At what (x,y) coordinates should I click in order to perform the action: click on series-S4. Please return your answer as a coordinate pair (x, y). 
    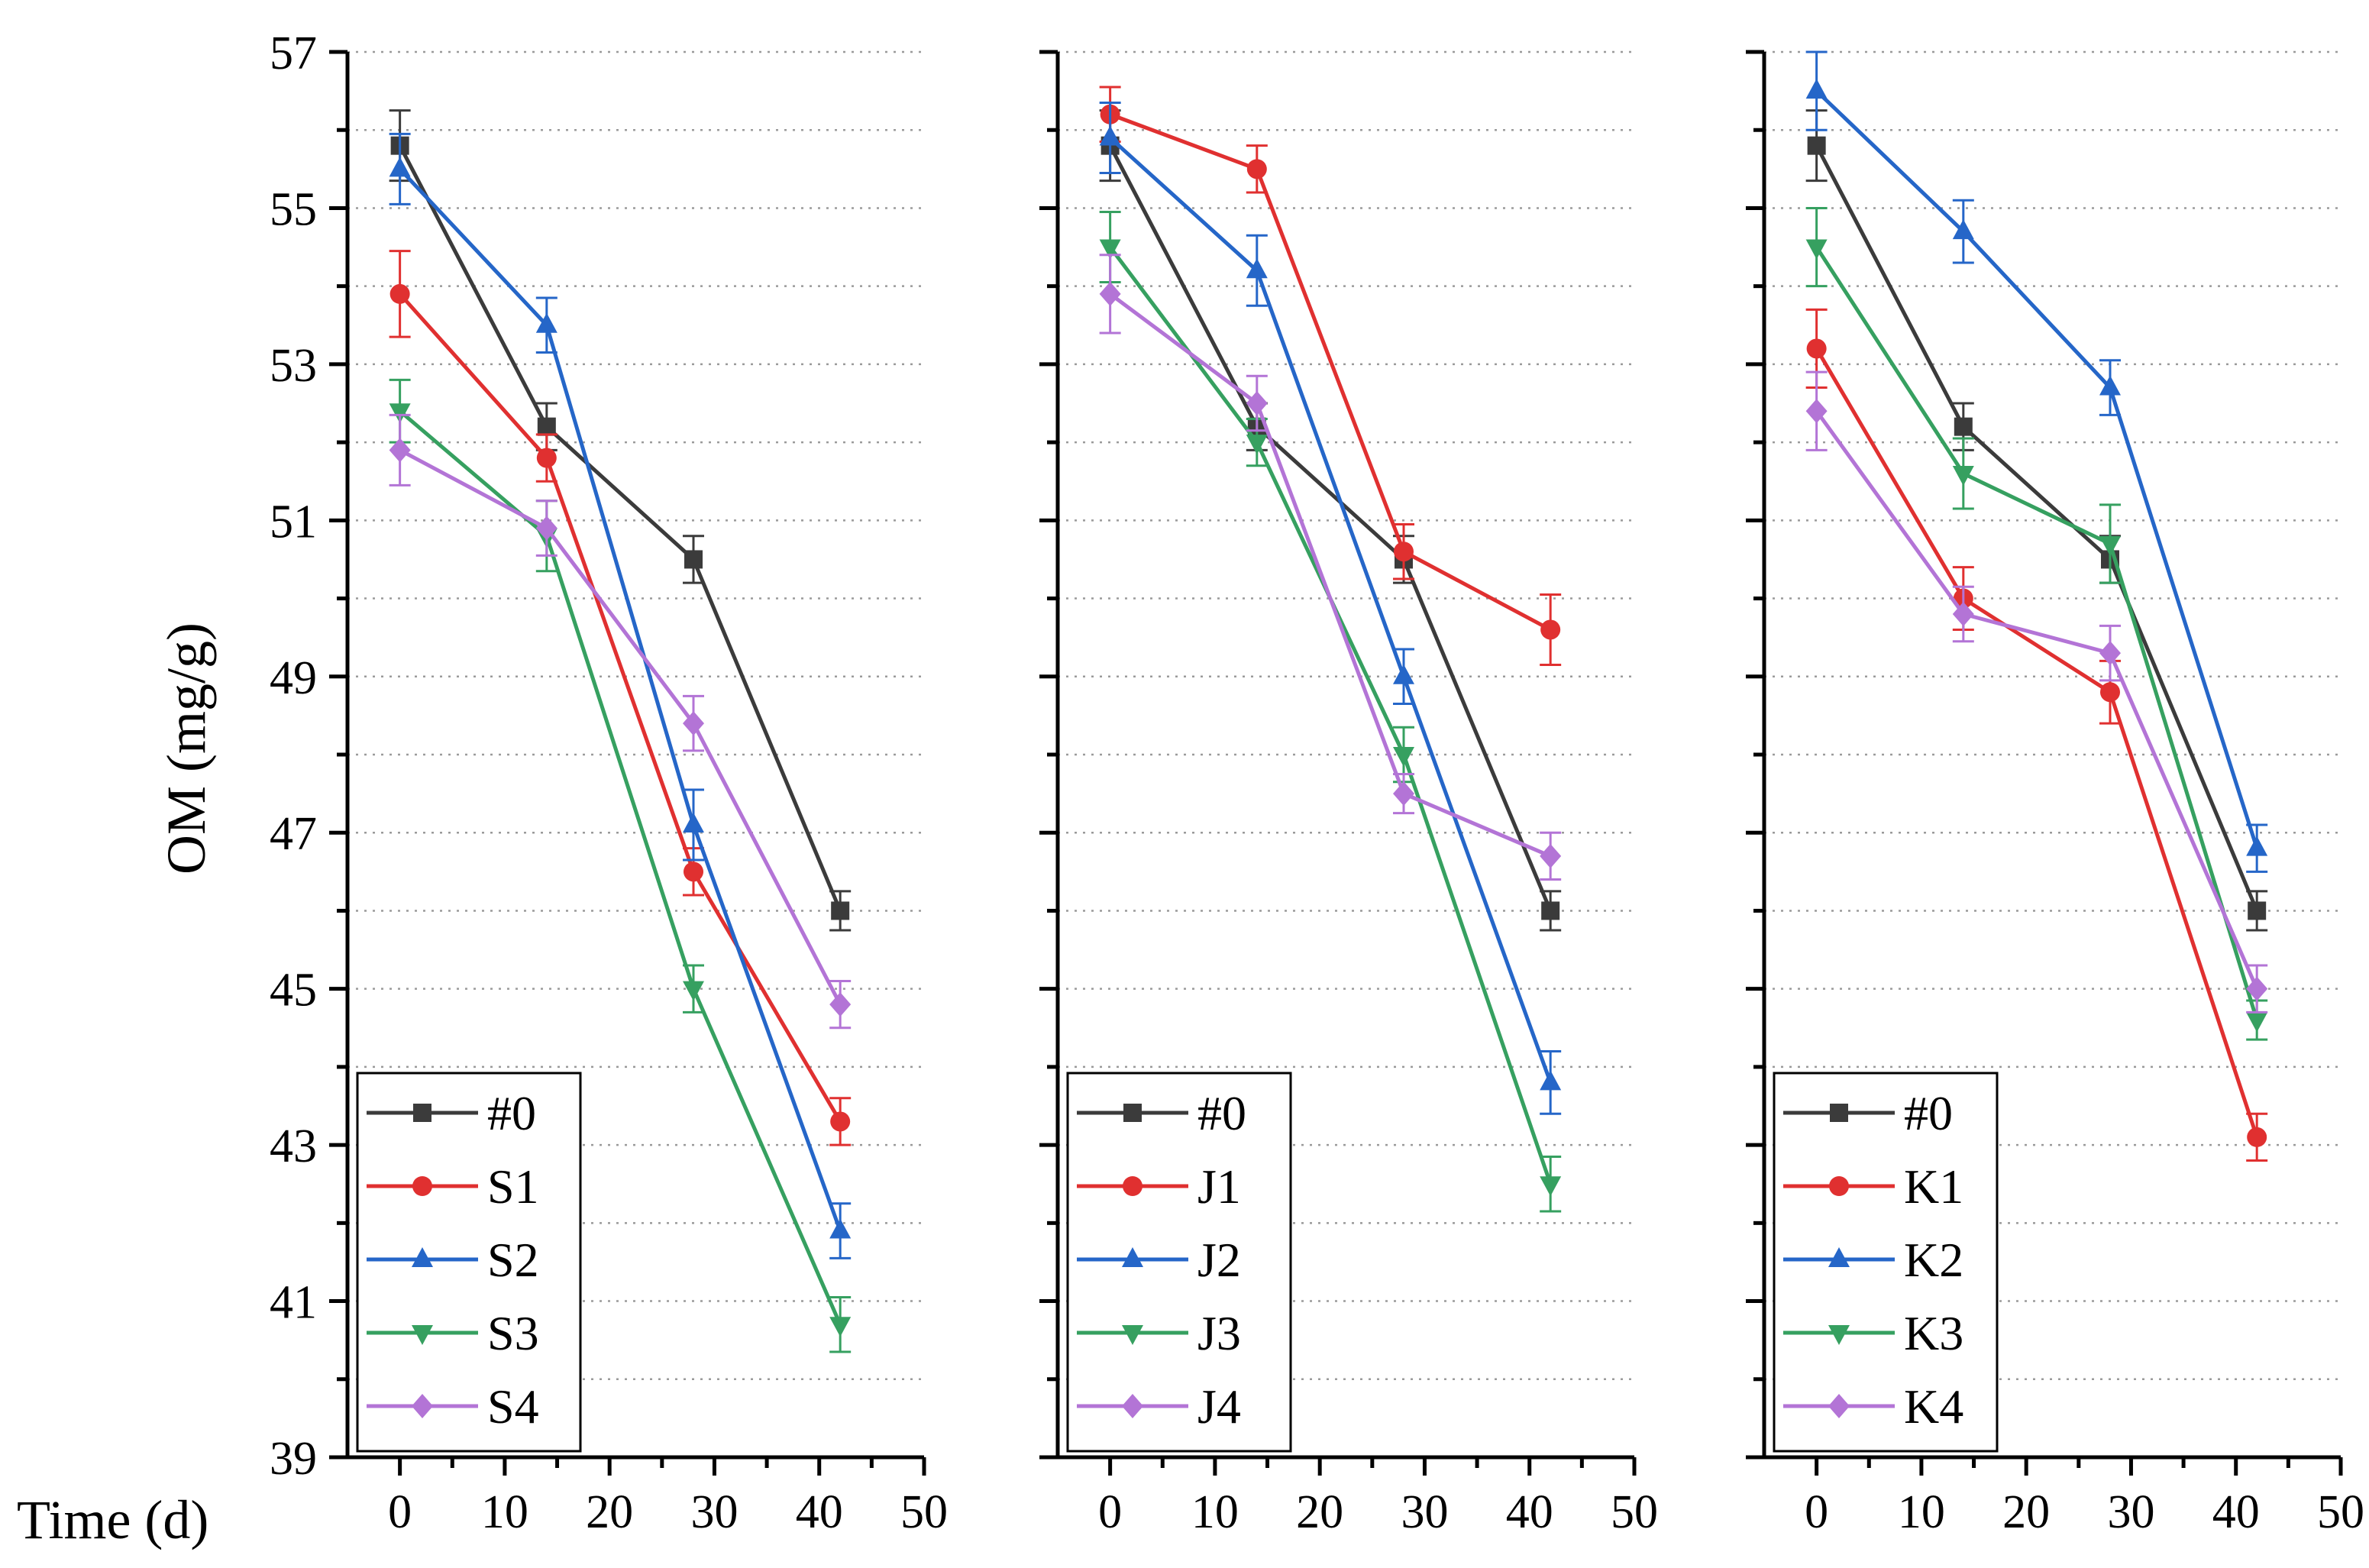
    Looking at the image, I should click on (621, 721).